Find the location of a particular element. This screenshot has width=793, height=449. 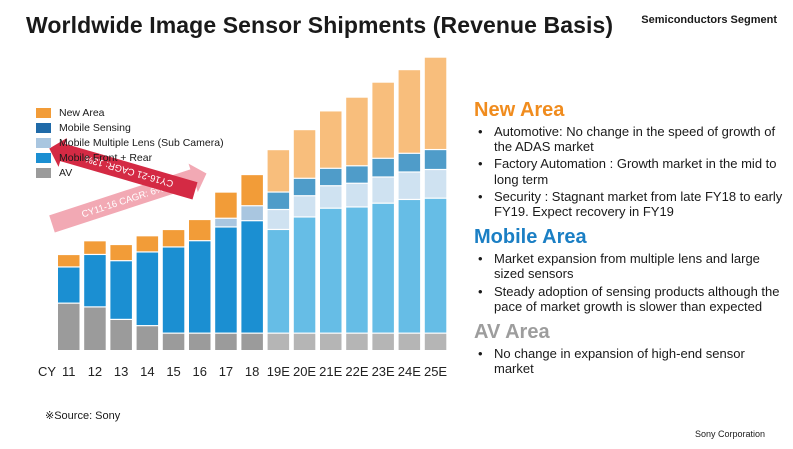

bar-segment-mobile-front-rear-19E is located at coordinates (278, 281).